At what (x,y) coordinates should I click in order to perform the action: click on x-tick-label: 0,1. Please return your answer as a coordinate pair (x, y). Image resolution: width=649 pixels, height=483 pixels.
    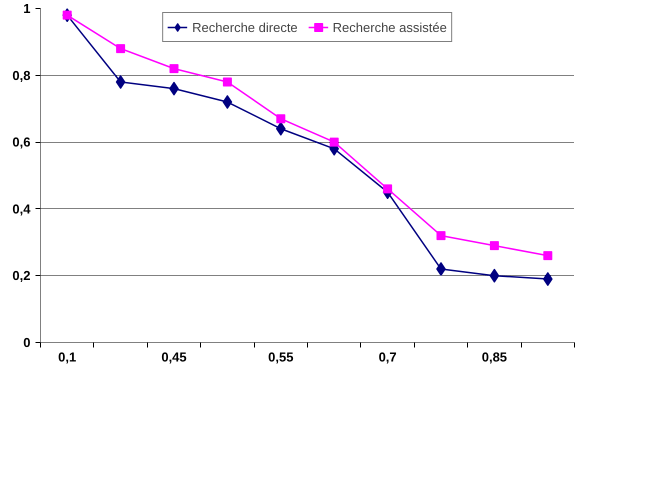
    Looking at the image, I should click on (67, 357).